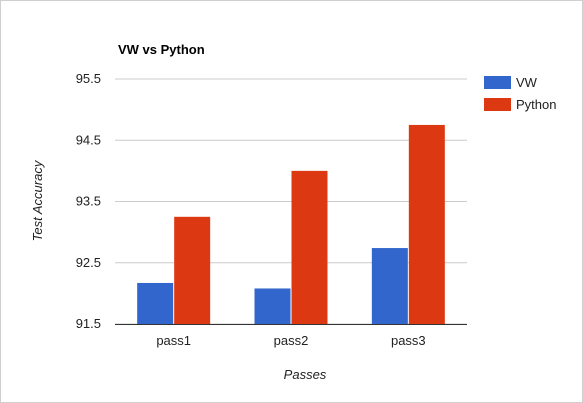 The image size is (583, 403). I want to click on legend-swatch-vw, so click(497, 82).